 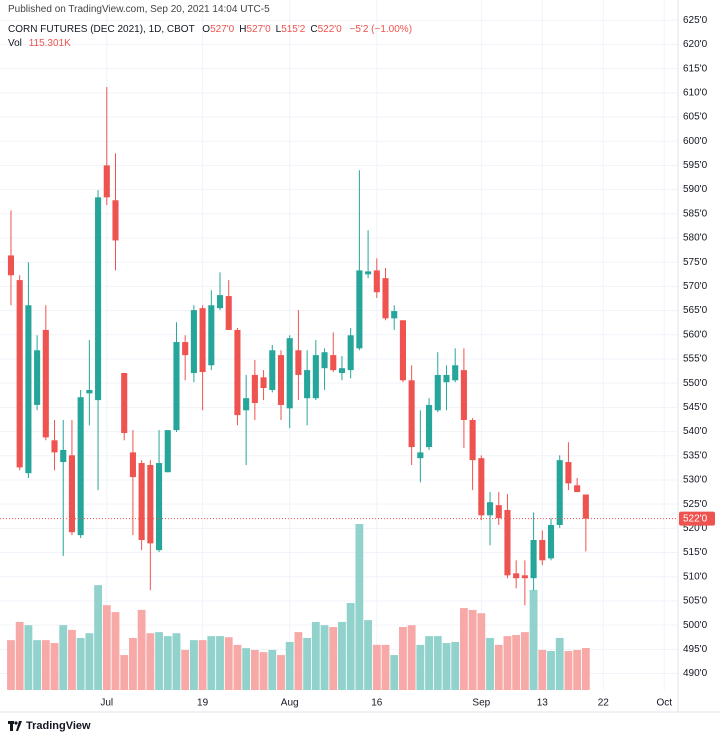 What do you see at coordinates (695, 189) in the screenshot?
I see `y-tick-label: 590'0` at bounding box center [695, 189].